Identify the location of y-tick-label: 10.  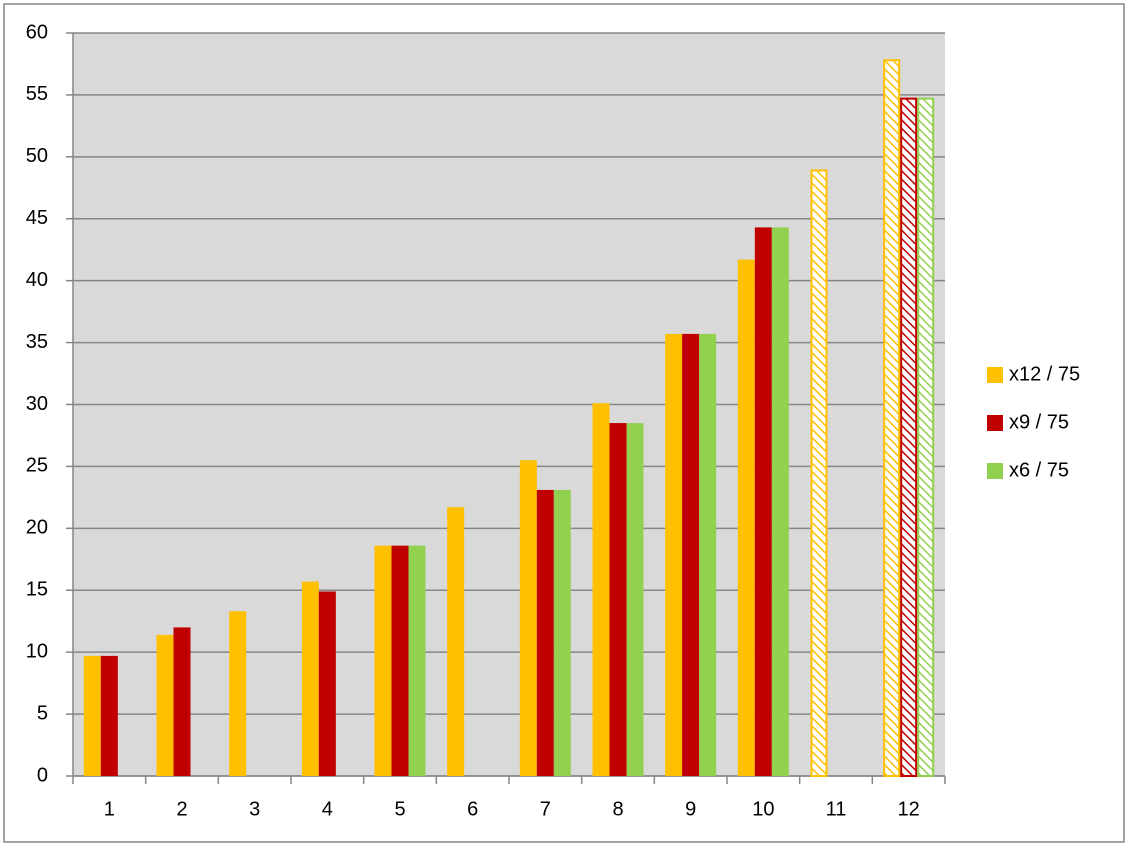
(37, 651).